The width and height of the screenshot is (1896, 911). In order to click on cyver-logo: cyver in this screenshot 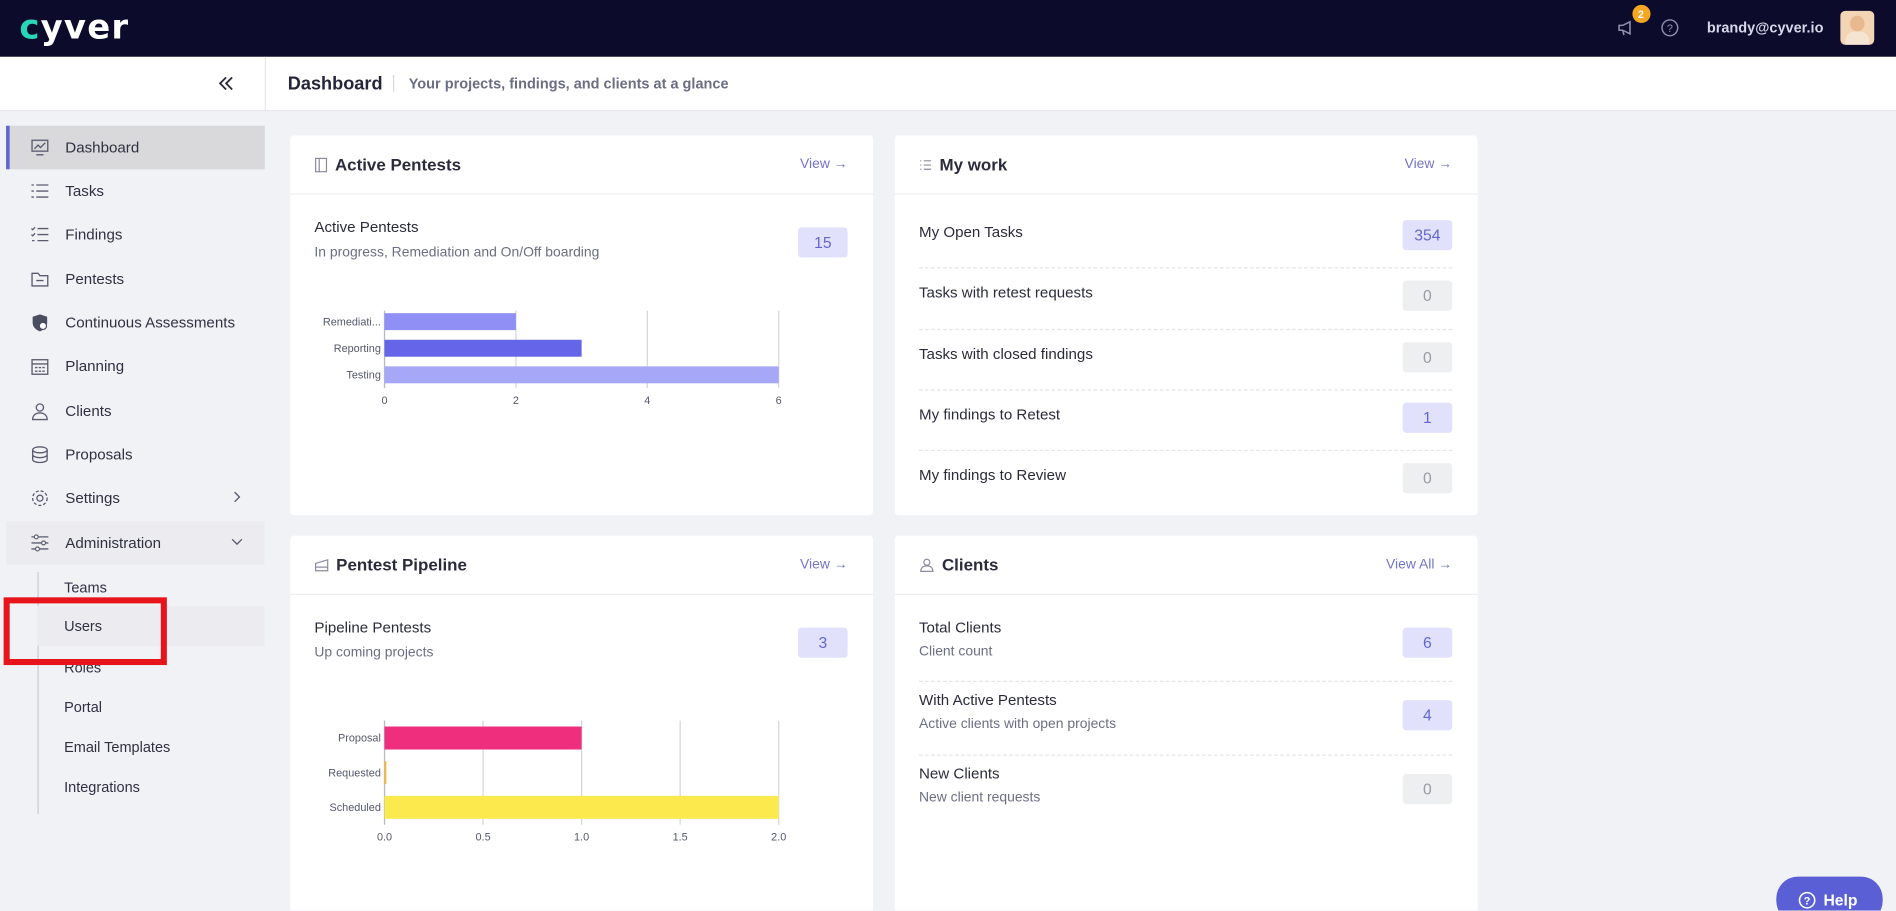, I will do `click(74, 27)`.